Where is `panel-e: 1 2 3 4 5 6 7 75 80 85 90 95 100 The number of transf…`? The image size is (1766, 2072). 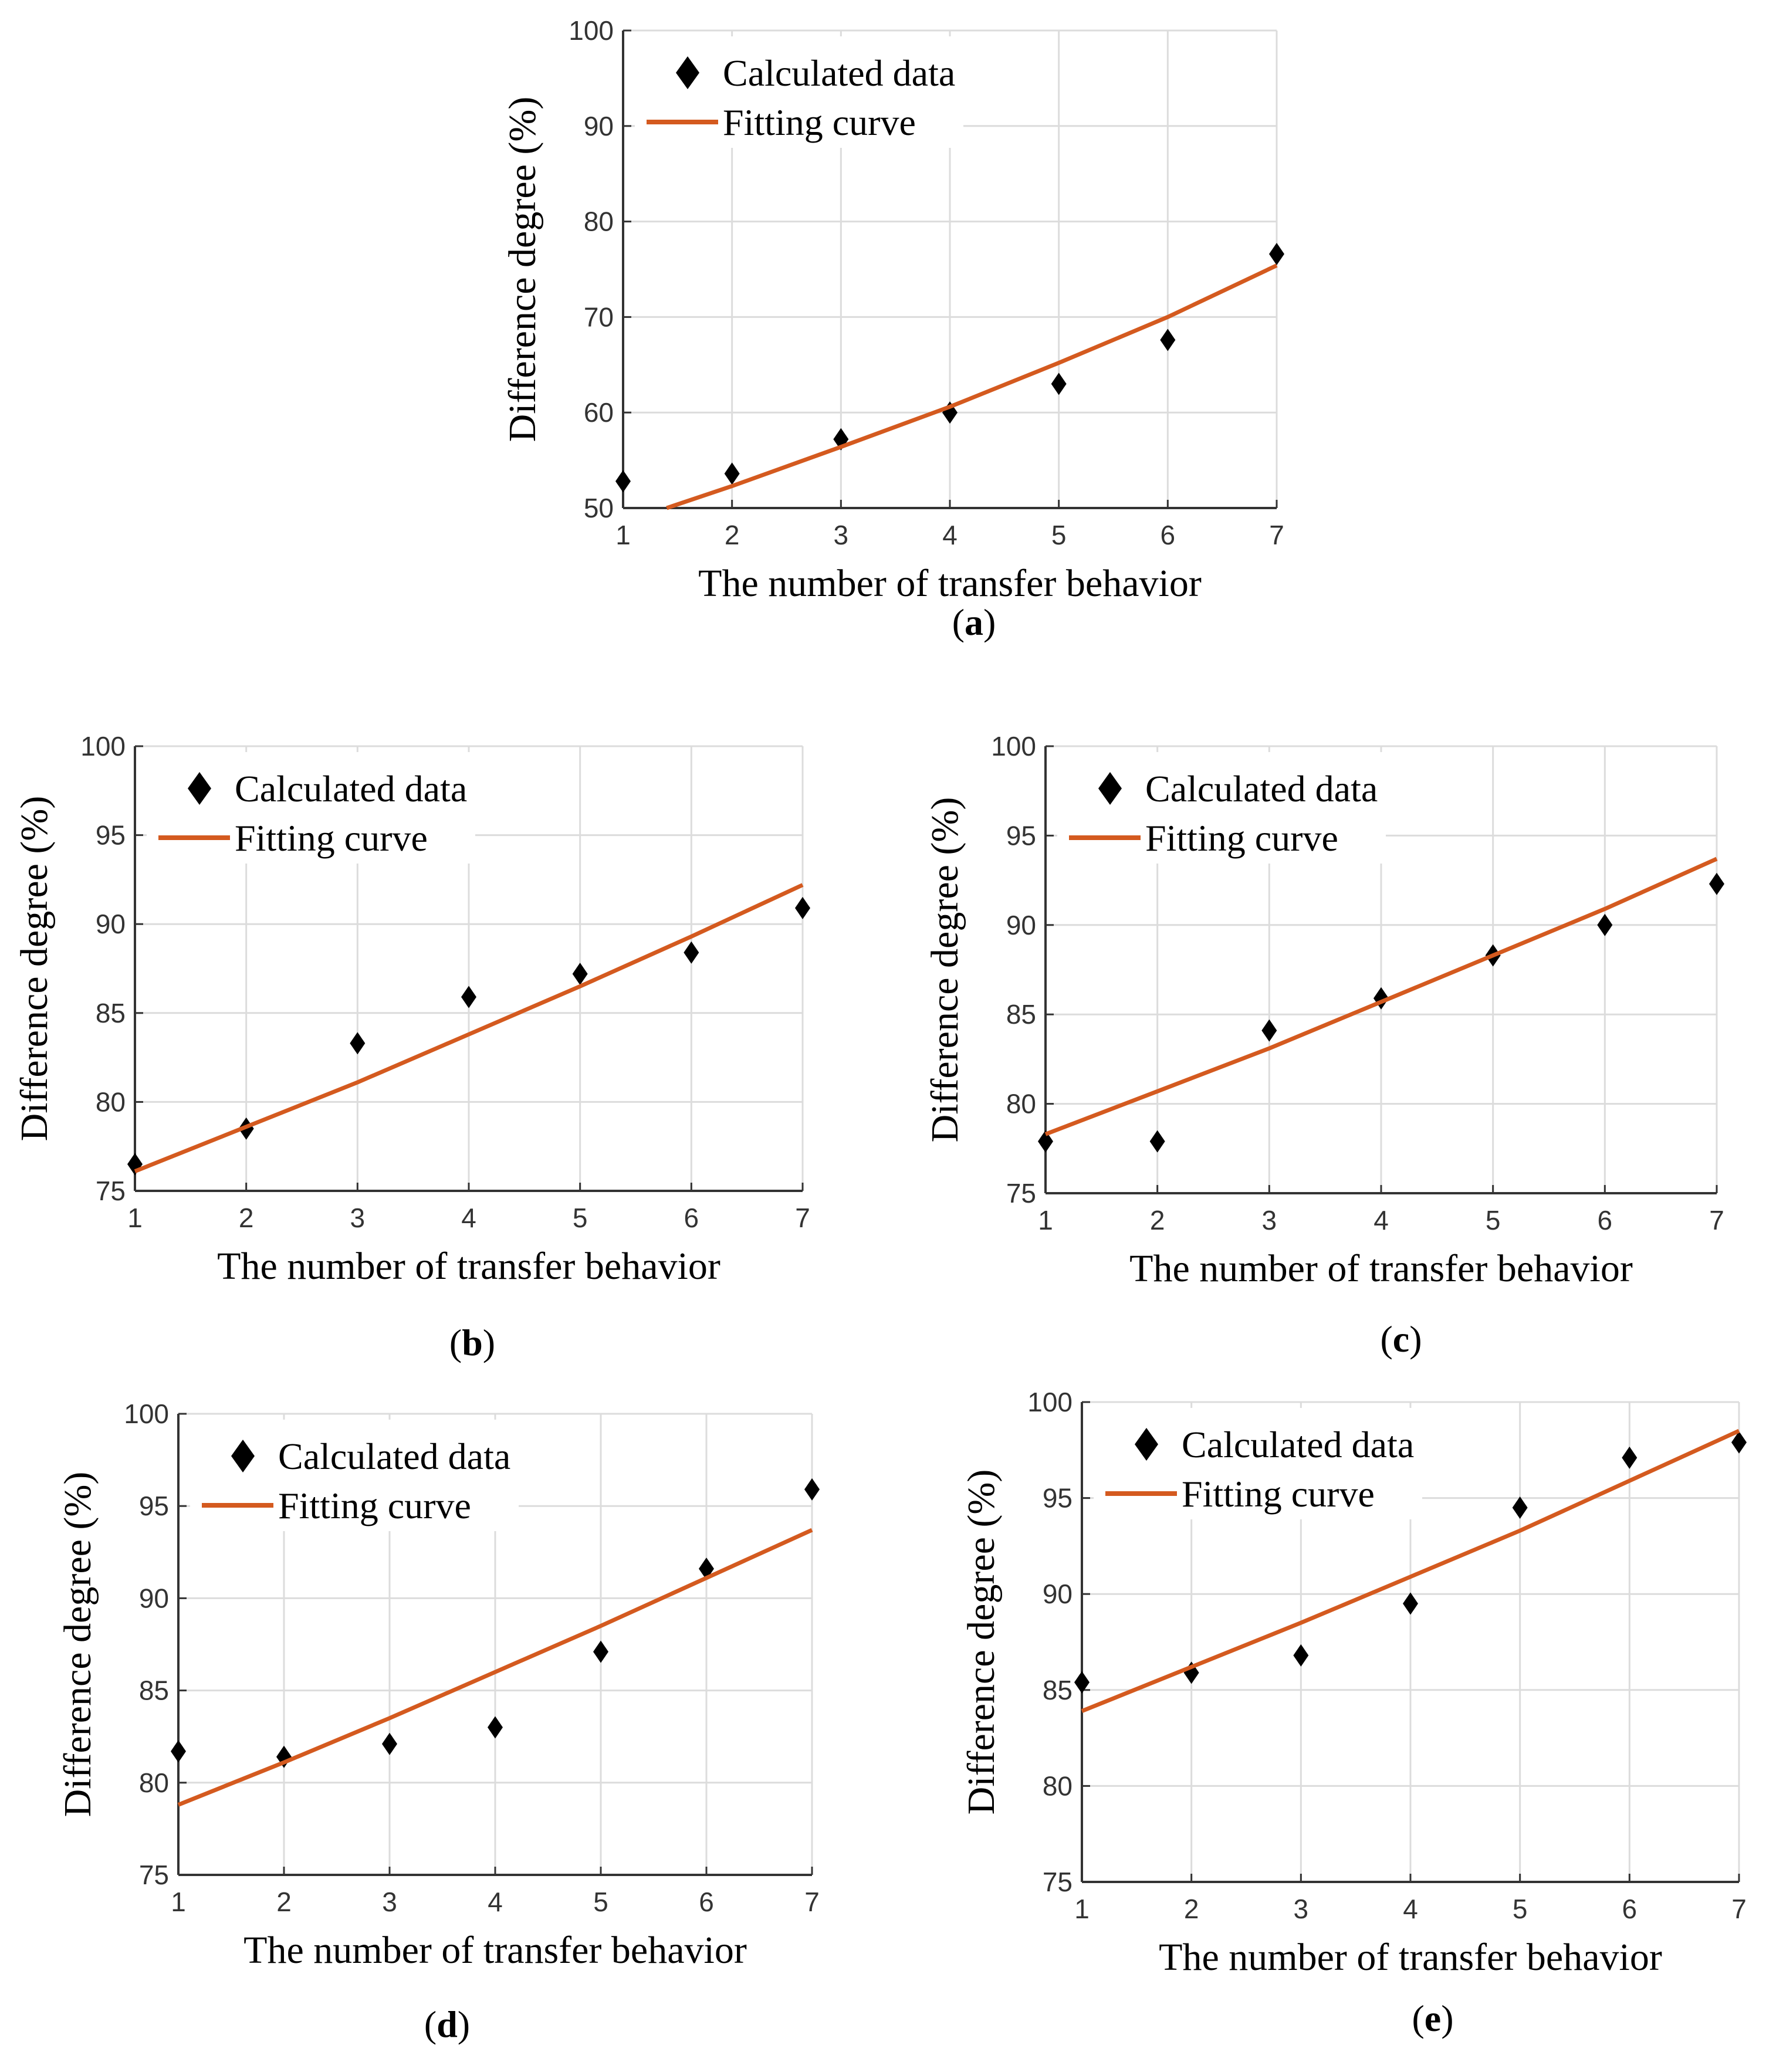
panel-e: 1 2 3 4 5 6 7 75 80 85 90 95 100 The number of transf… is located at coordinates (1353, 1713).